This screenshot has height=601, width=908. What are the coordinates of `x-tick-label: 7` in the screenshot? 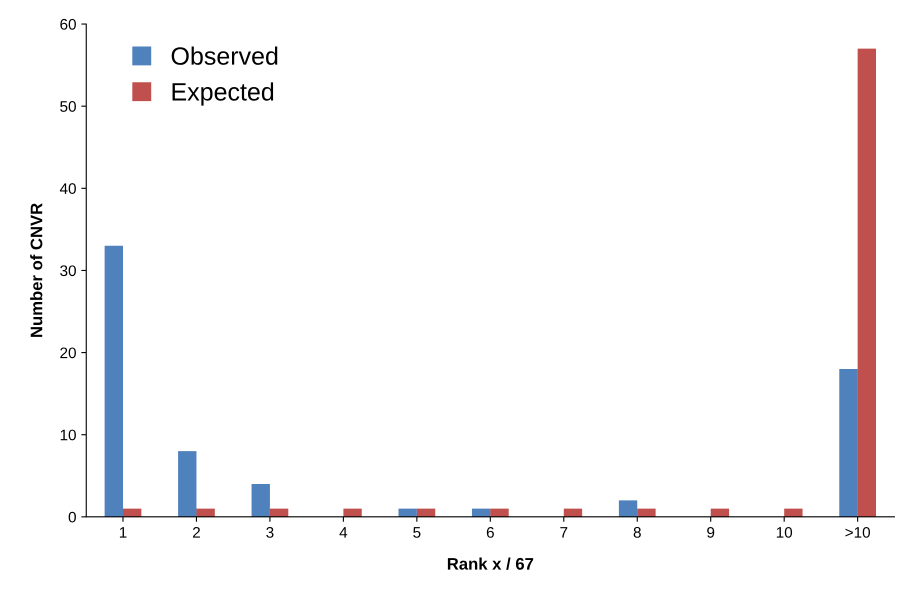 It's located at (564, 532).